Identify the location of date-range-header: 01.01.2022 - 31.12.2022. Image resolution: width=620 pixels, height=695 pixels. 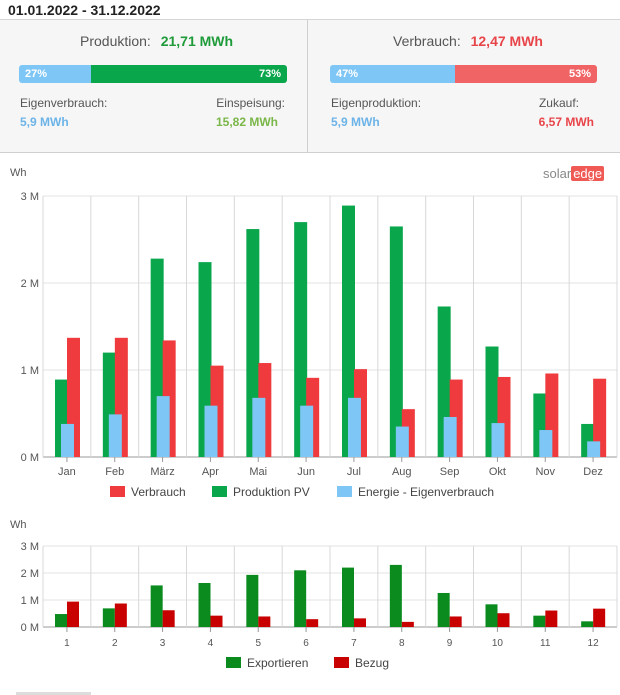
(310, 10).